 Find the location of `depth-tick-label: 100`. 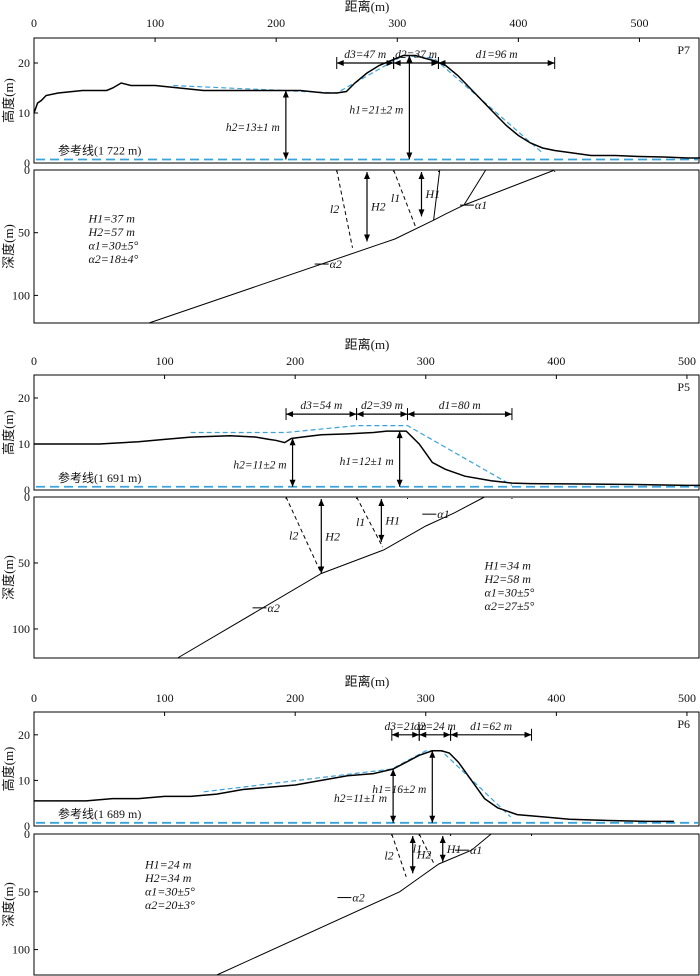

depth-tick-label: 100 is located at coordinates (21, 950).